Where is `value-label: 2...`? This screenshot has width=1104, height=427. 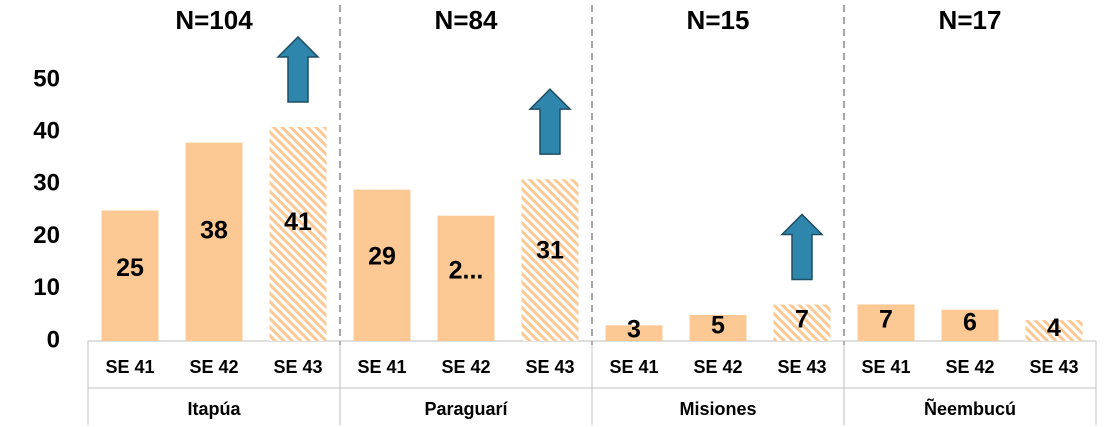 value-label: 2... is located at coordinates (466, 271).